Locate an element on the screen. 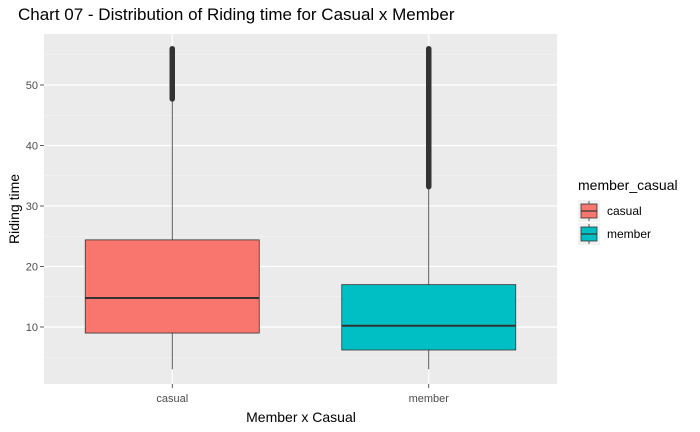 The height and width of the screenshot is (432, 700). y-axis-title: Riding time is located at coordinates (14, 209).